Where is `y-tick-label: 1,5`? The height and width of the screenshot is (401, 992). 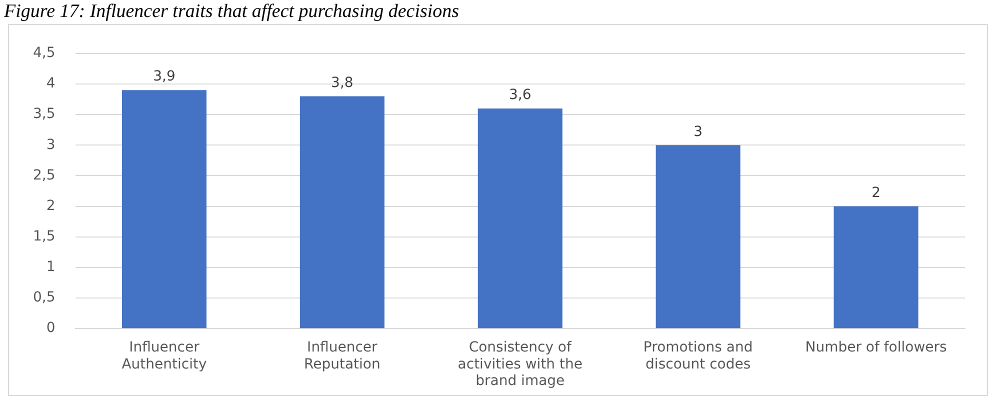 y-tick-label: 1,5 is located at coordinates (44, 236).